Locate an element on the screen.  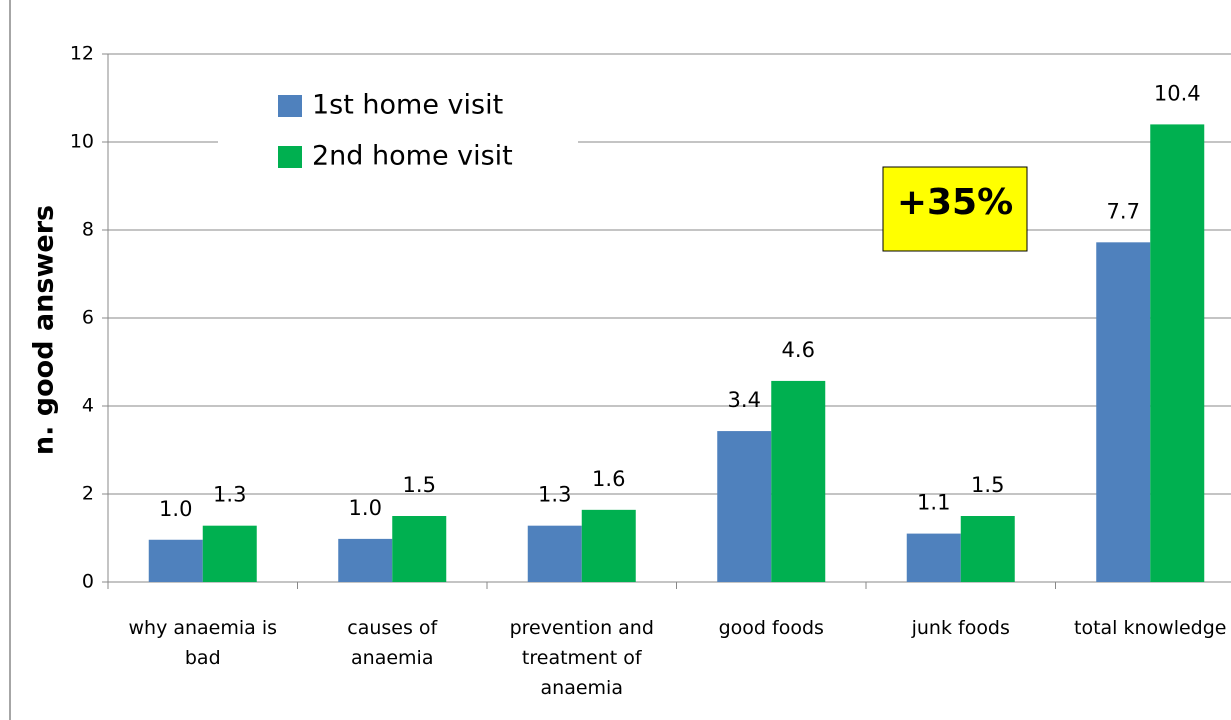
legend-label: 2nd home visit is located at coordinates (412, 156).